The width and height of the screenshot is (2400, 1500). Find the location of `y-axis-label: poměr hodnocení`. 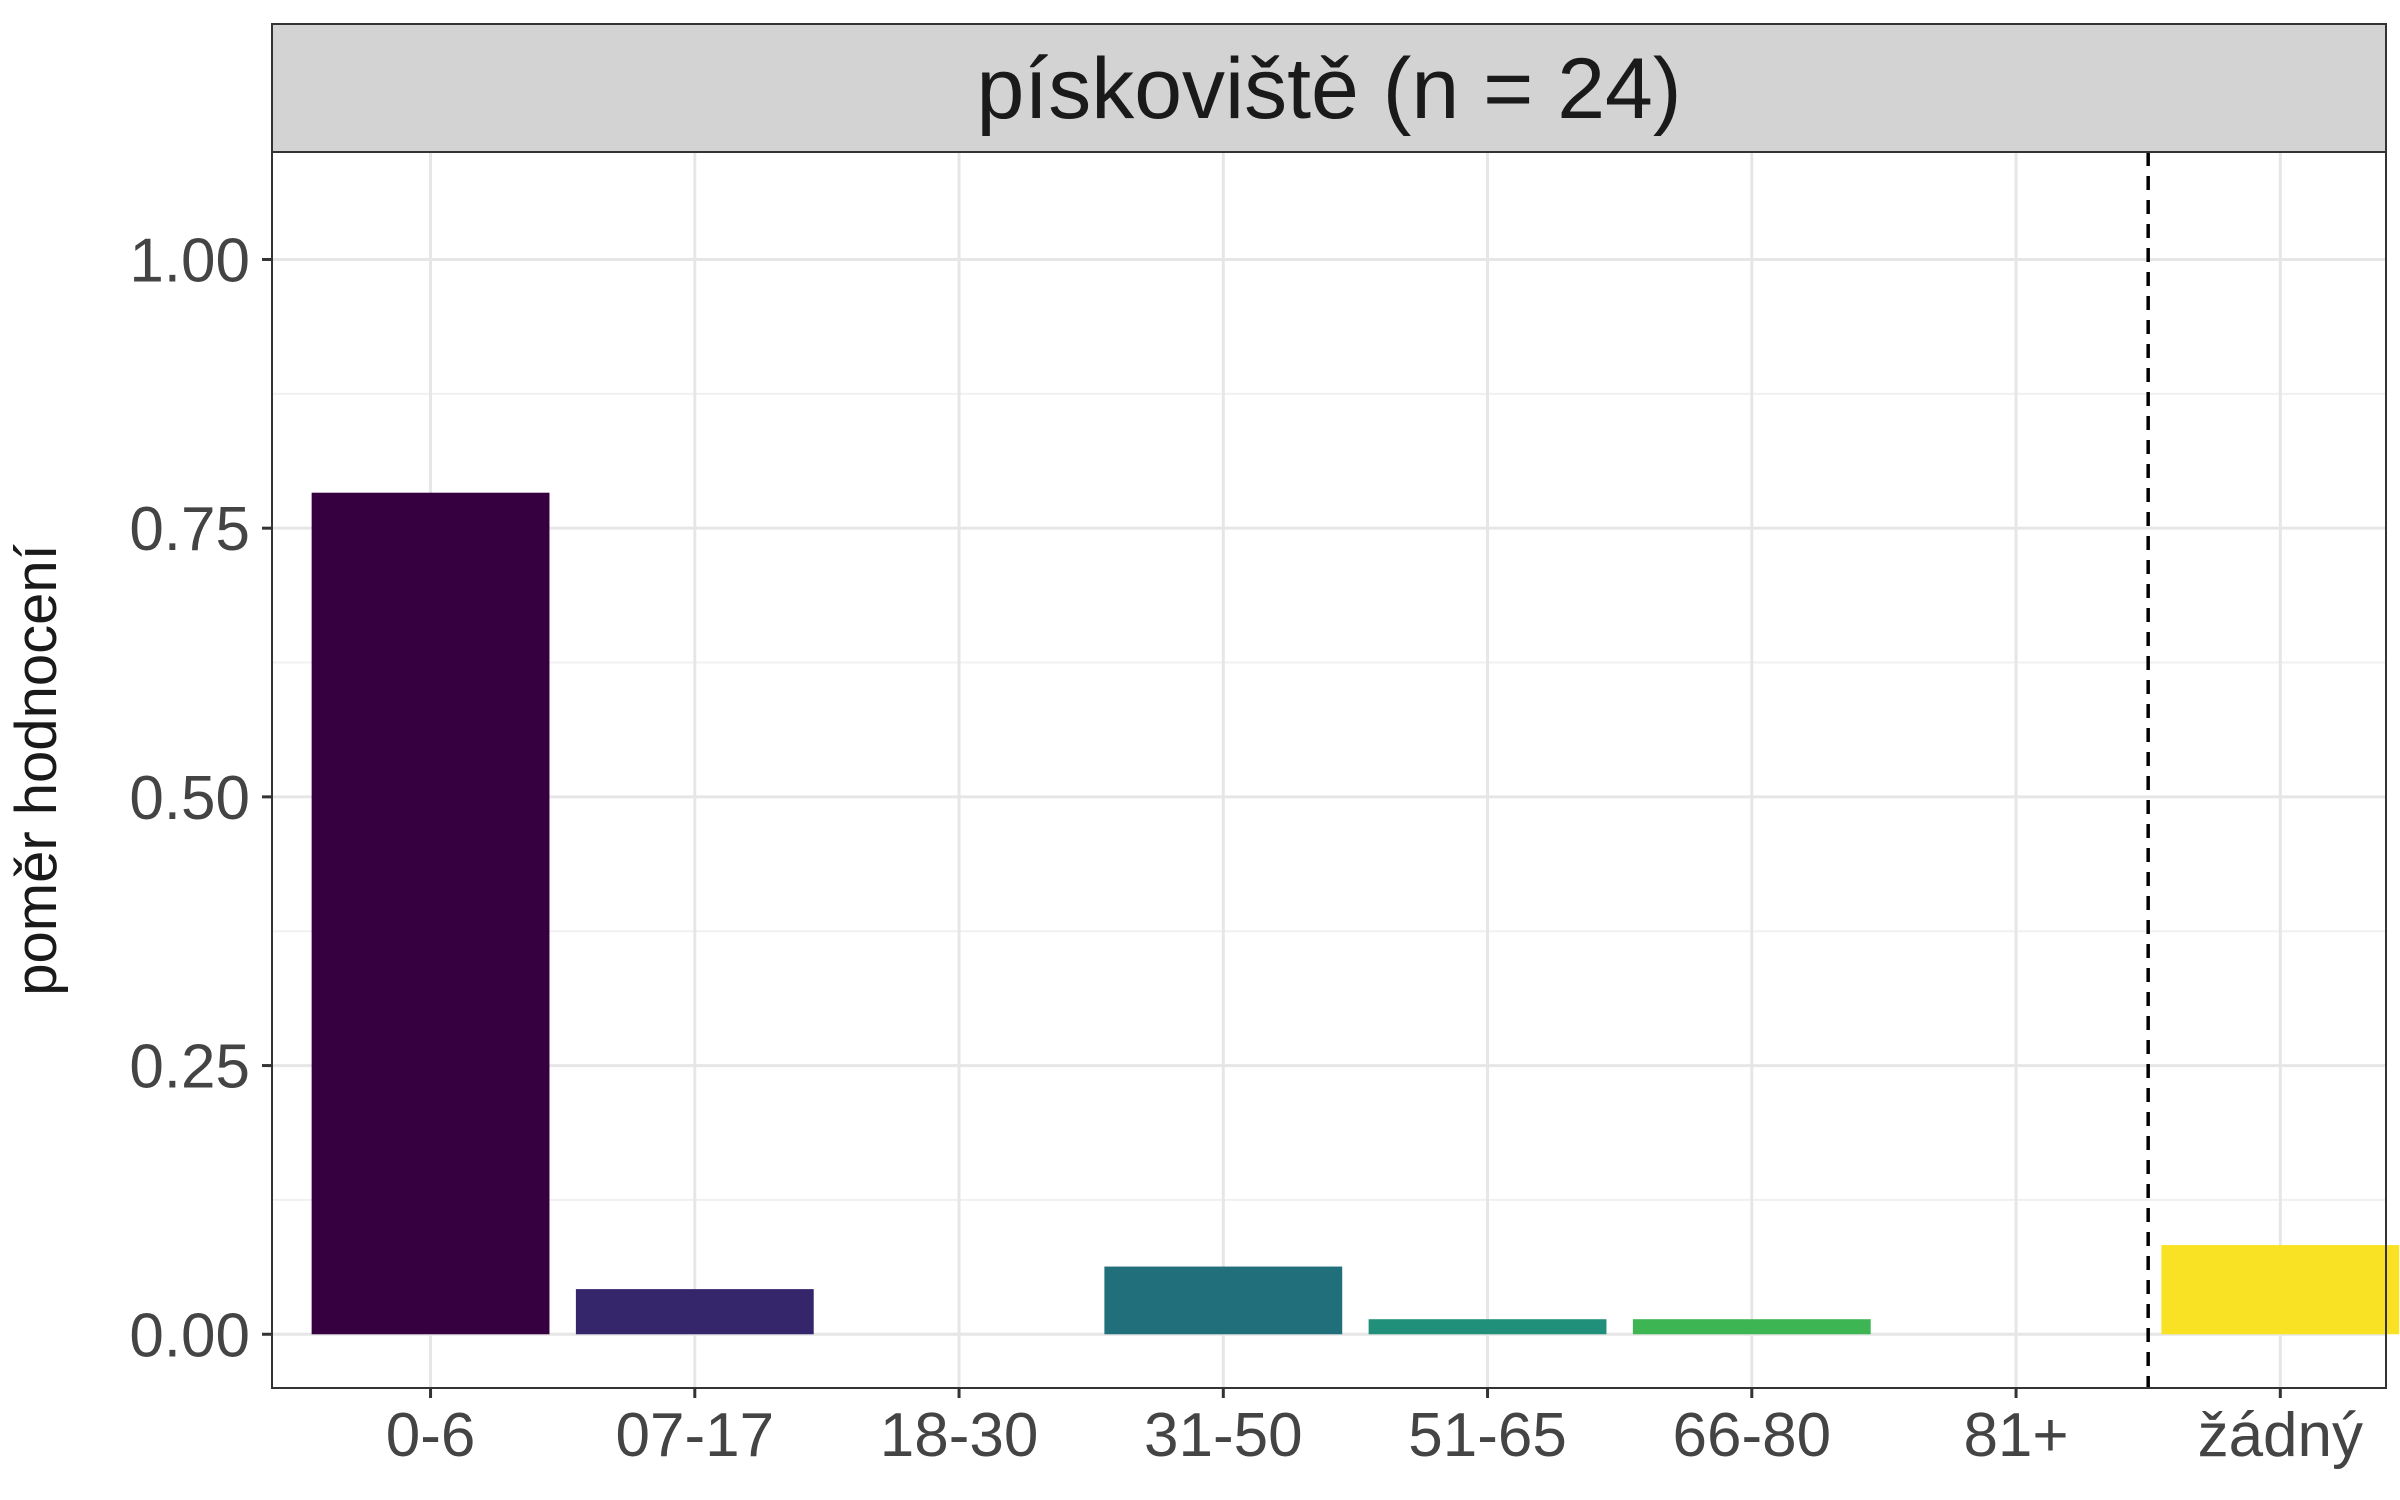

y-axis-label: poměr hodnocení is located at coordinates (36, 769).